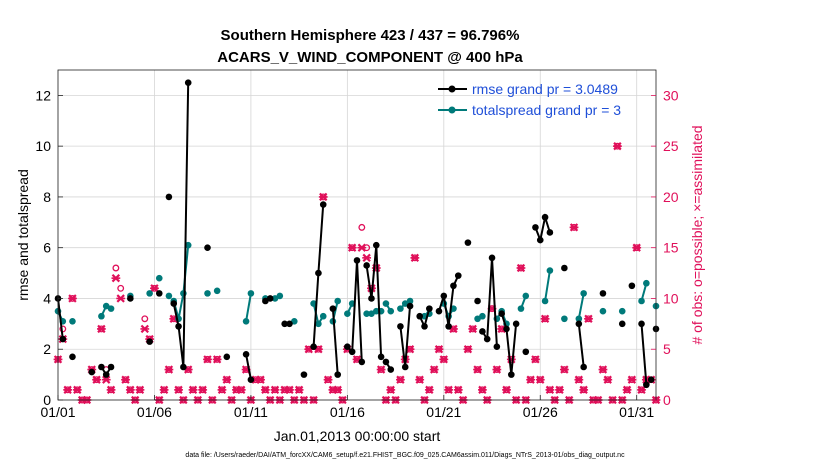 This screenshot has width=830, height=470. I want to click on x-axis-label: Jan.01,2013 00:00:00 start, so click(357, 436).